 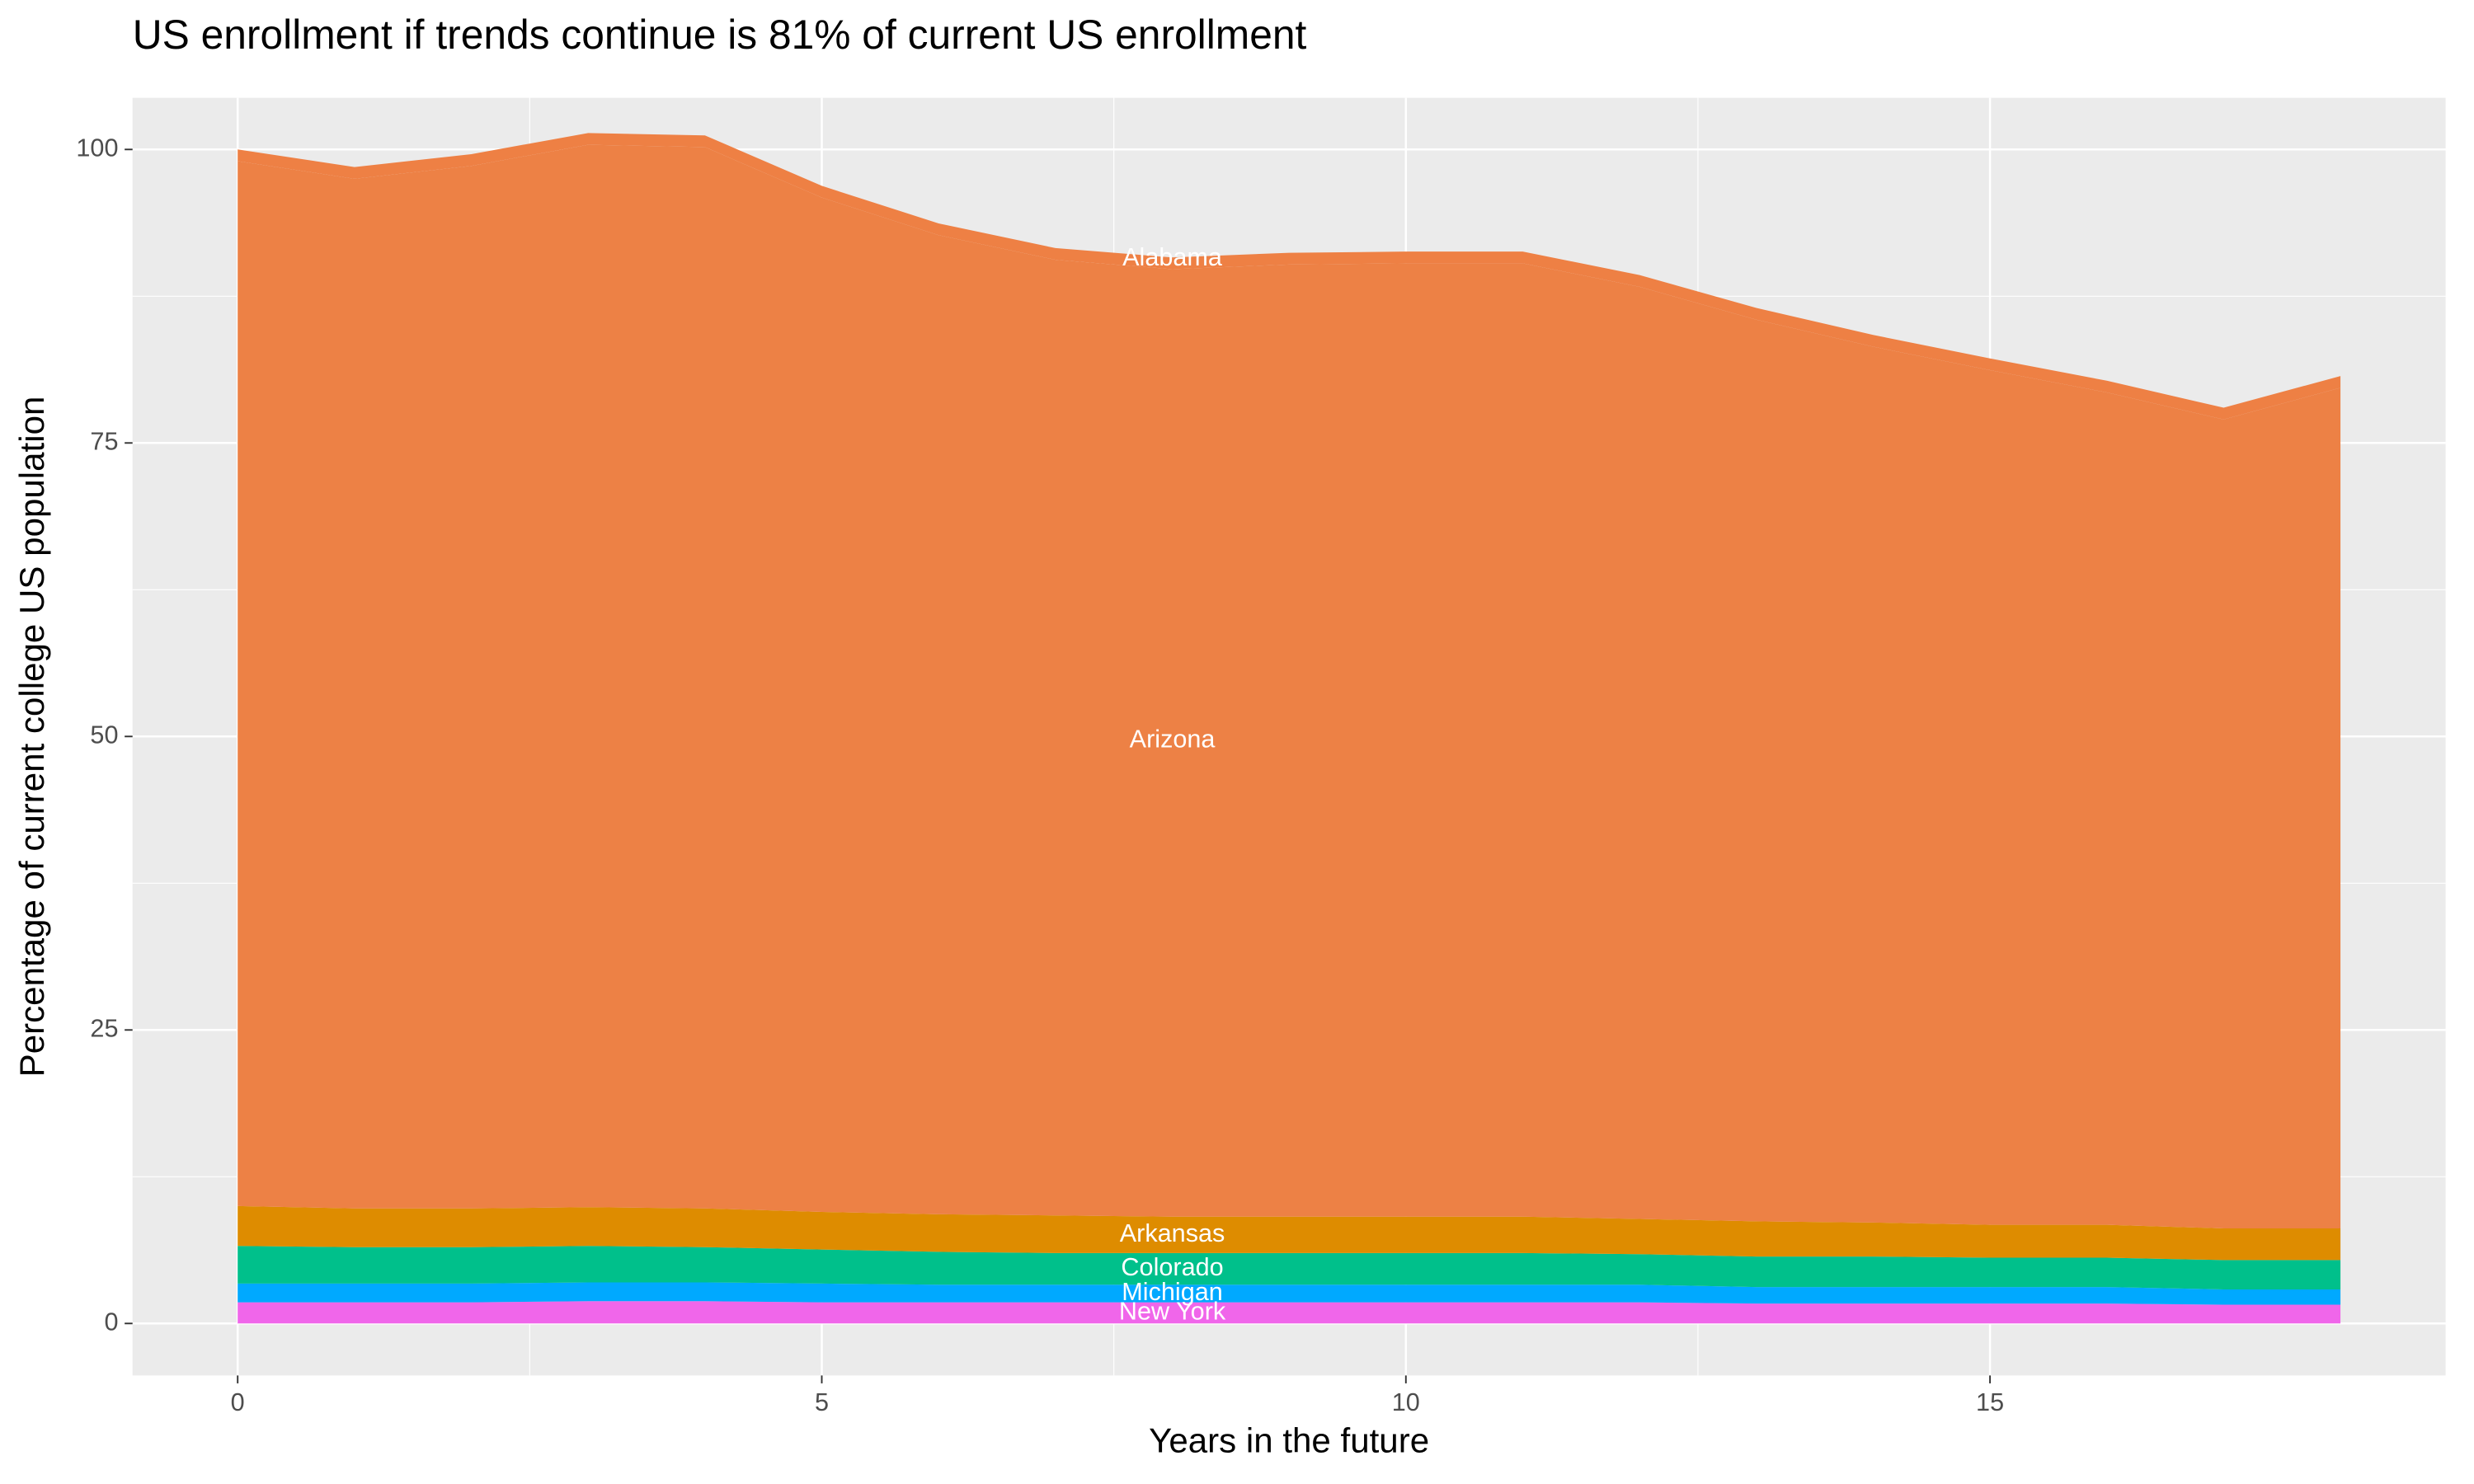 What do you see at coordinates (104, 735) in the screenshot?
I see `y-tick-label: 50` at bounding box center [104, 735].